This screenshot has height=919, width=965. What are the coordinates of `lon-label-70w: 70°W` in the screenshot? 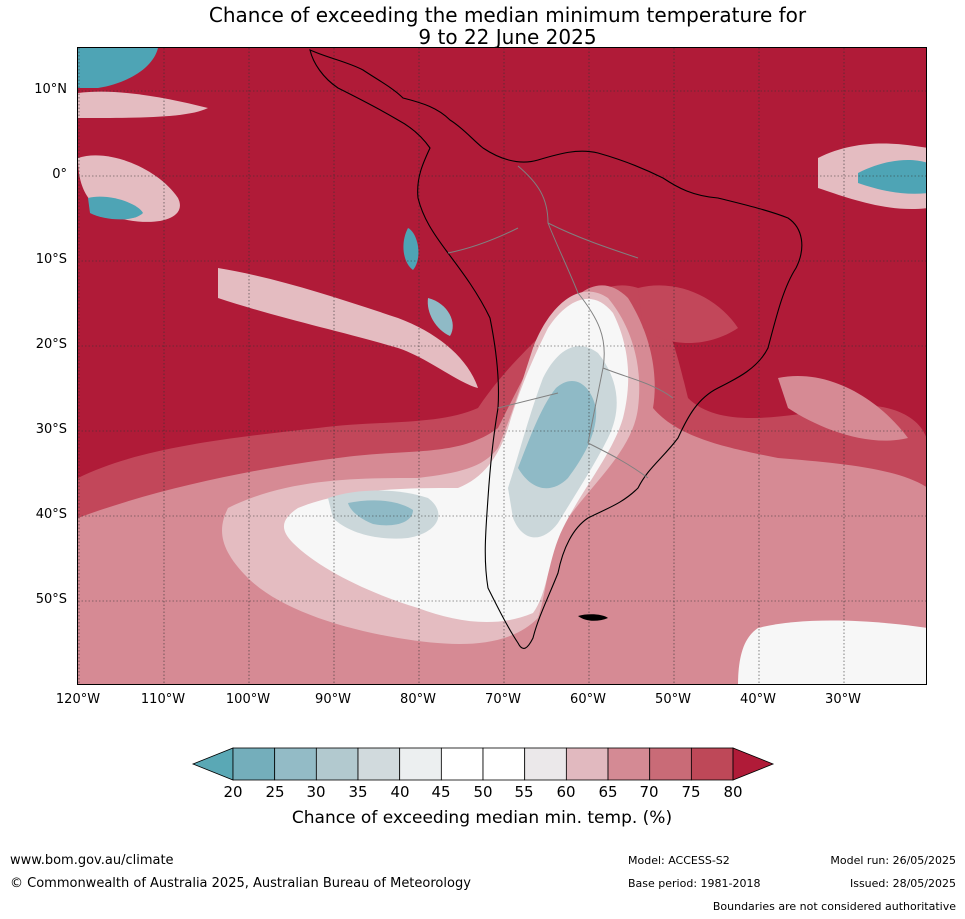 It's located at (503, 699).